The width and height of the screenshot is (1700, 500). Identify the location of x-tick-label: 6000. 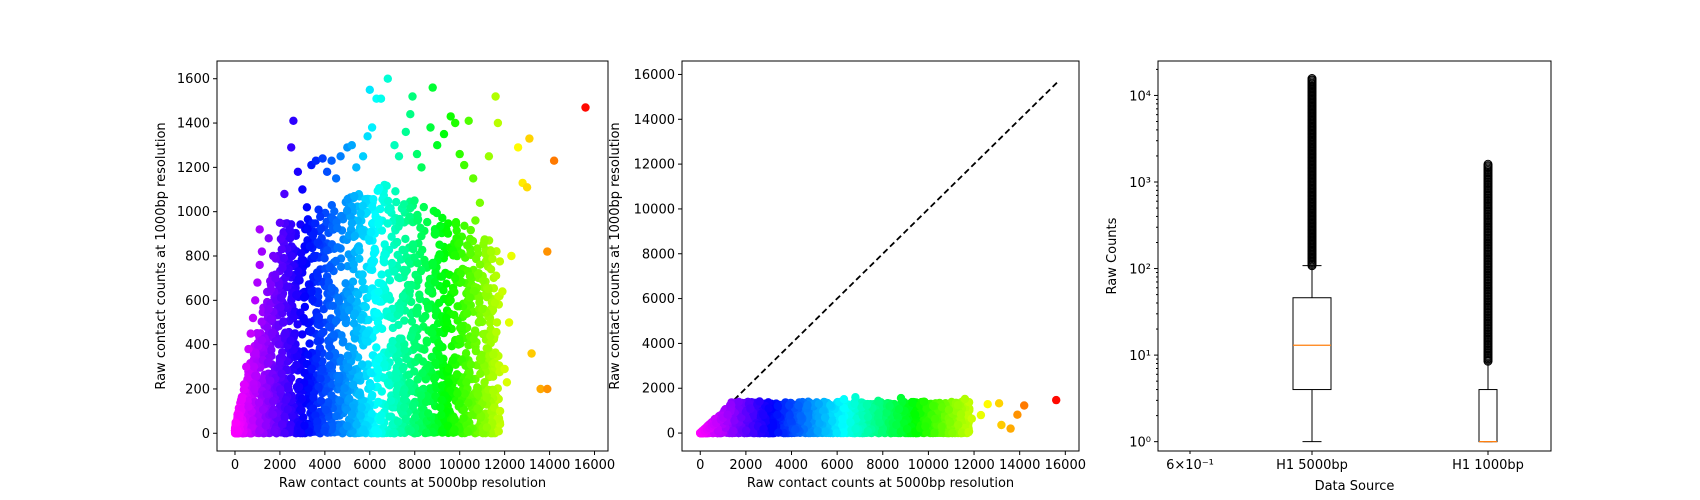
(369, 465).